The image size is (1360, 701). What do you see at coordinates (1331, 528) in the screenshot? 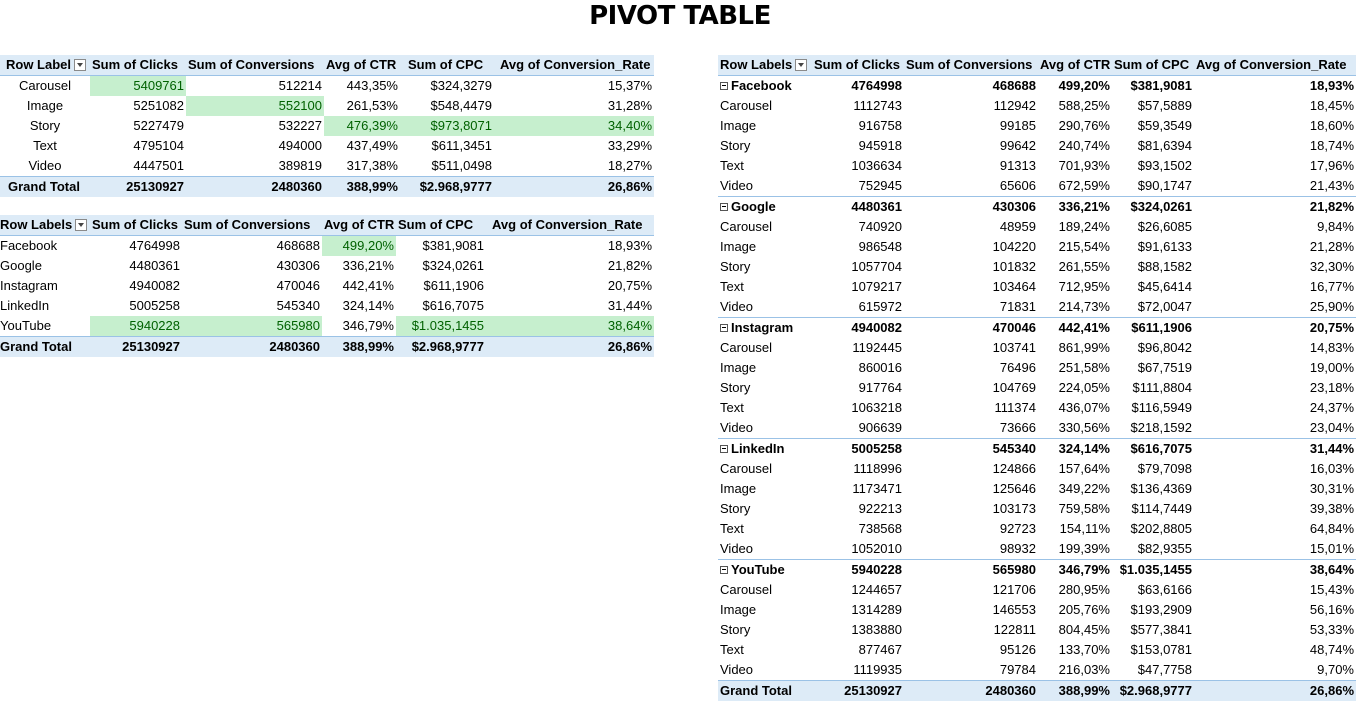
I see `conversion-rate-cell: 64,84%` at bounding box center [1331, 528].